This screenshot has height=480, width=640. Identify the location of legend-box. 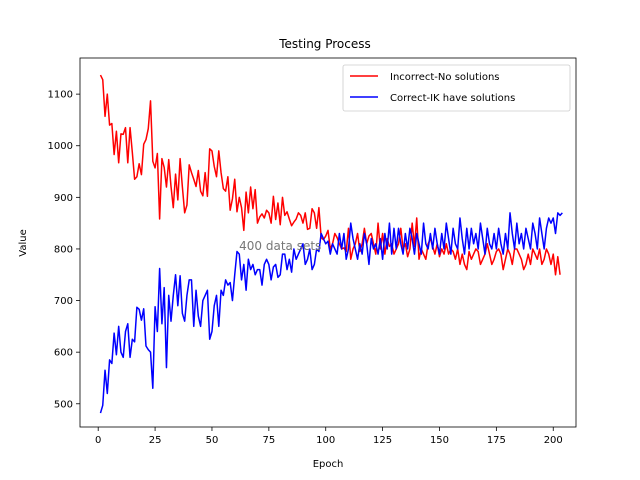
(456, 88).